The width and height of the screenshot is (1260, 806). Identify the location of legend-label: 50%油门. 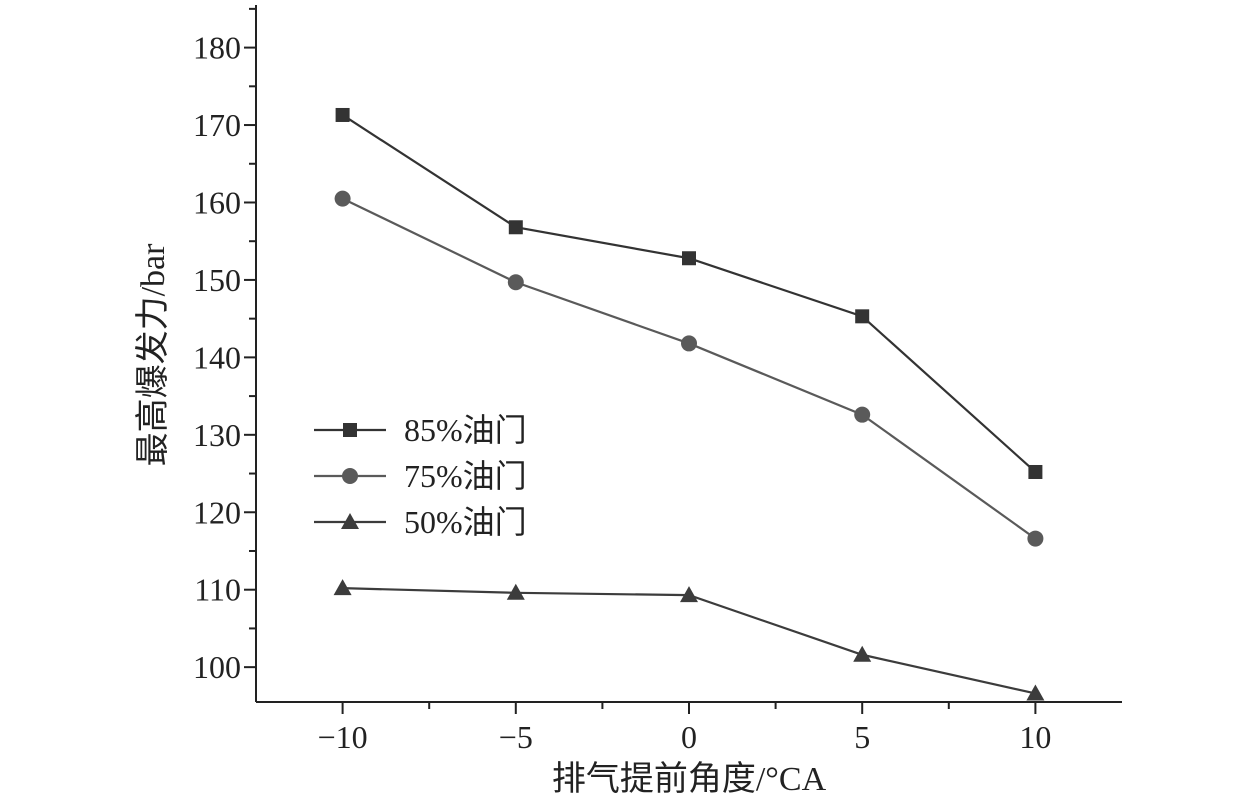
(465, 522).